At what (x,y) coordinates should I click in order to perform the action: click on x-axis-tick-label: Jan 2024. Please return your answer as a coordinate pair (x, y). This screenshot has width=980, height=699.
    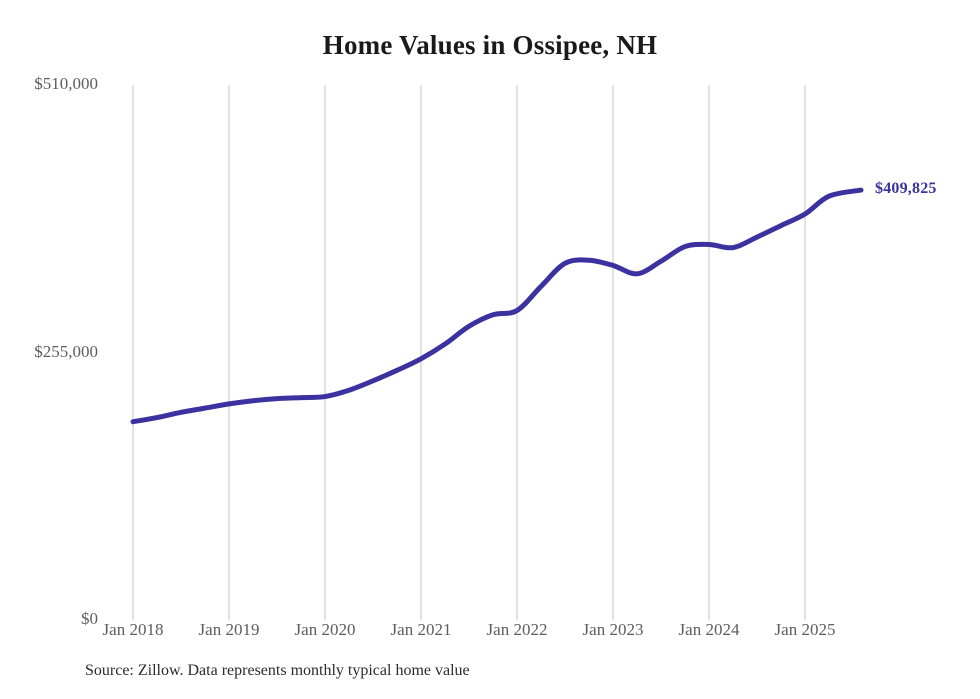
    Looking at the image, I should click on (709, 629).